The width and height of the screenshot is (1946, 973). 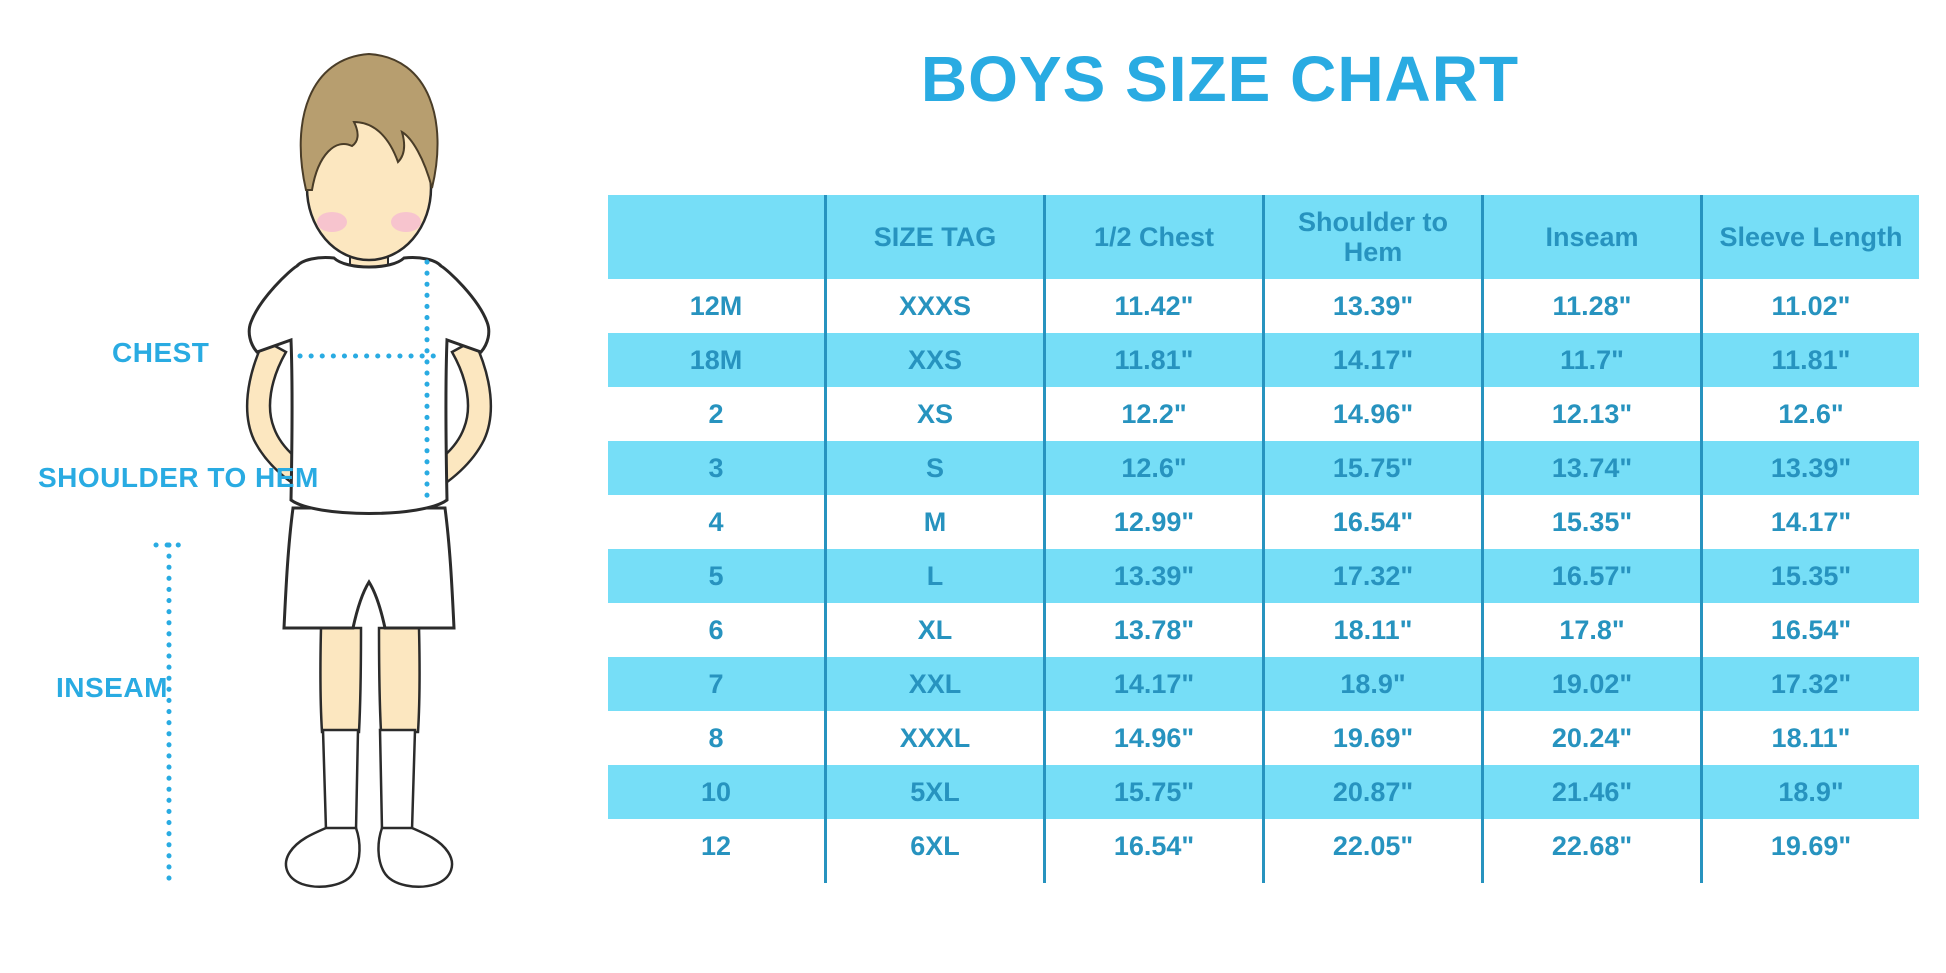 What do you see at coordinates (935, 468) in the screenshot?
I see `table-cell: S` at bounding box center [935, 468].